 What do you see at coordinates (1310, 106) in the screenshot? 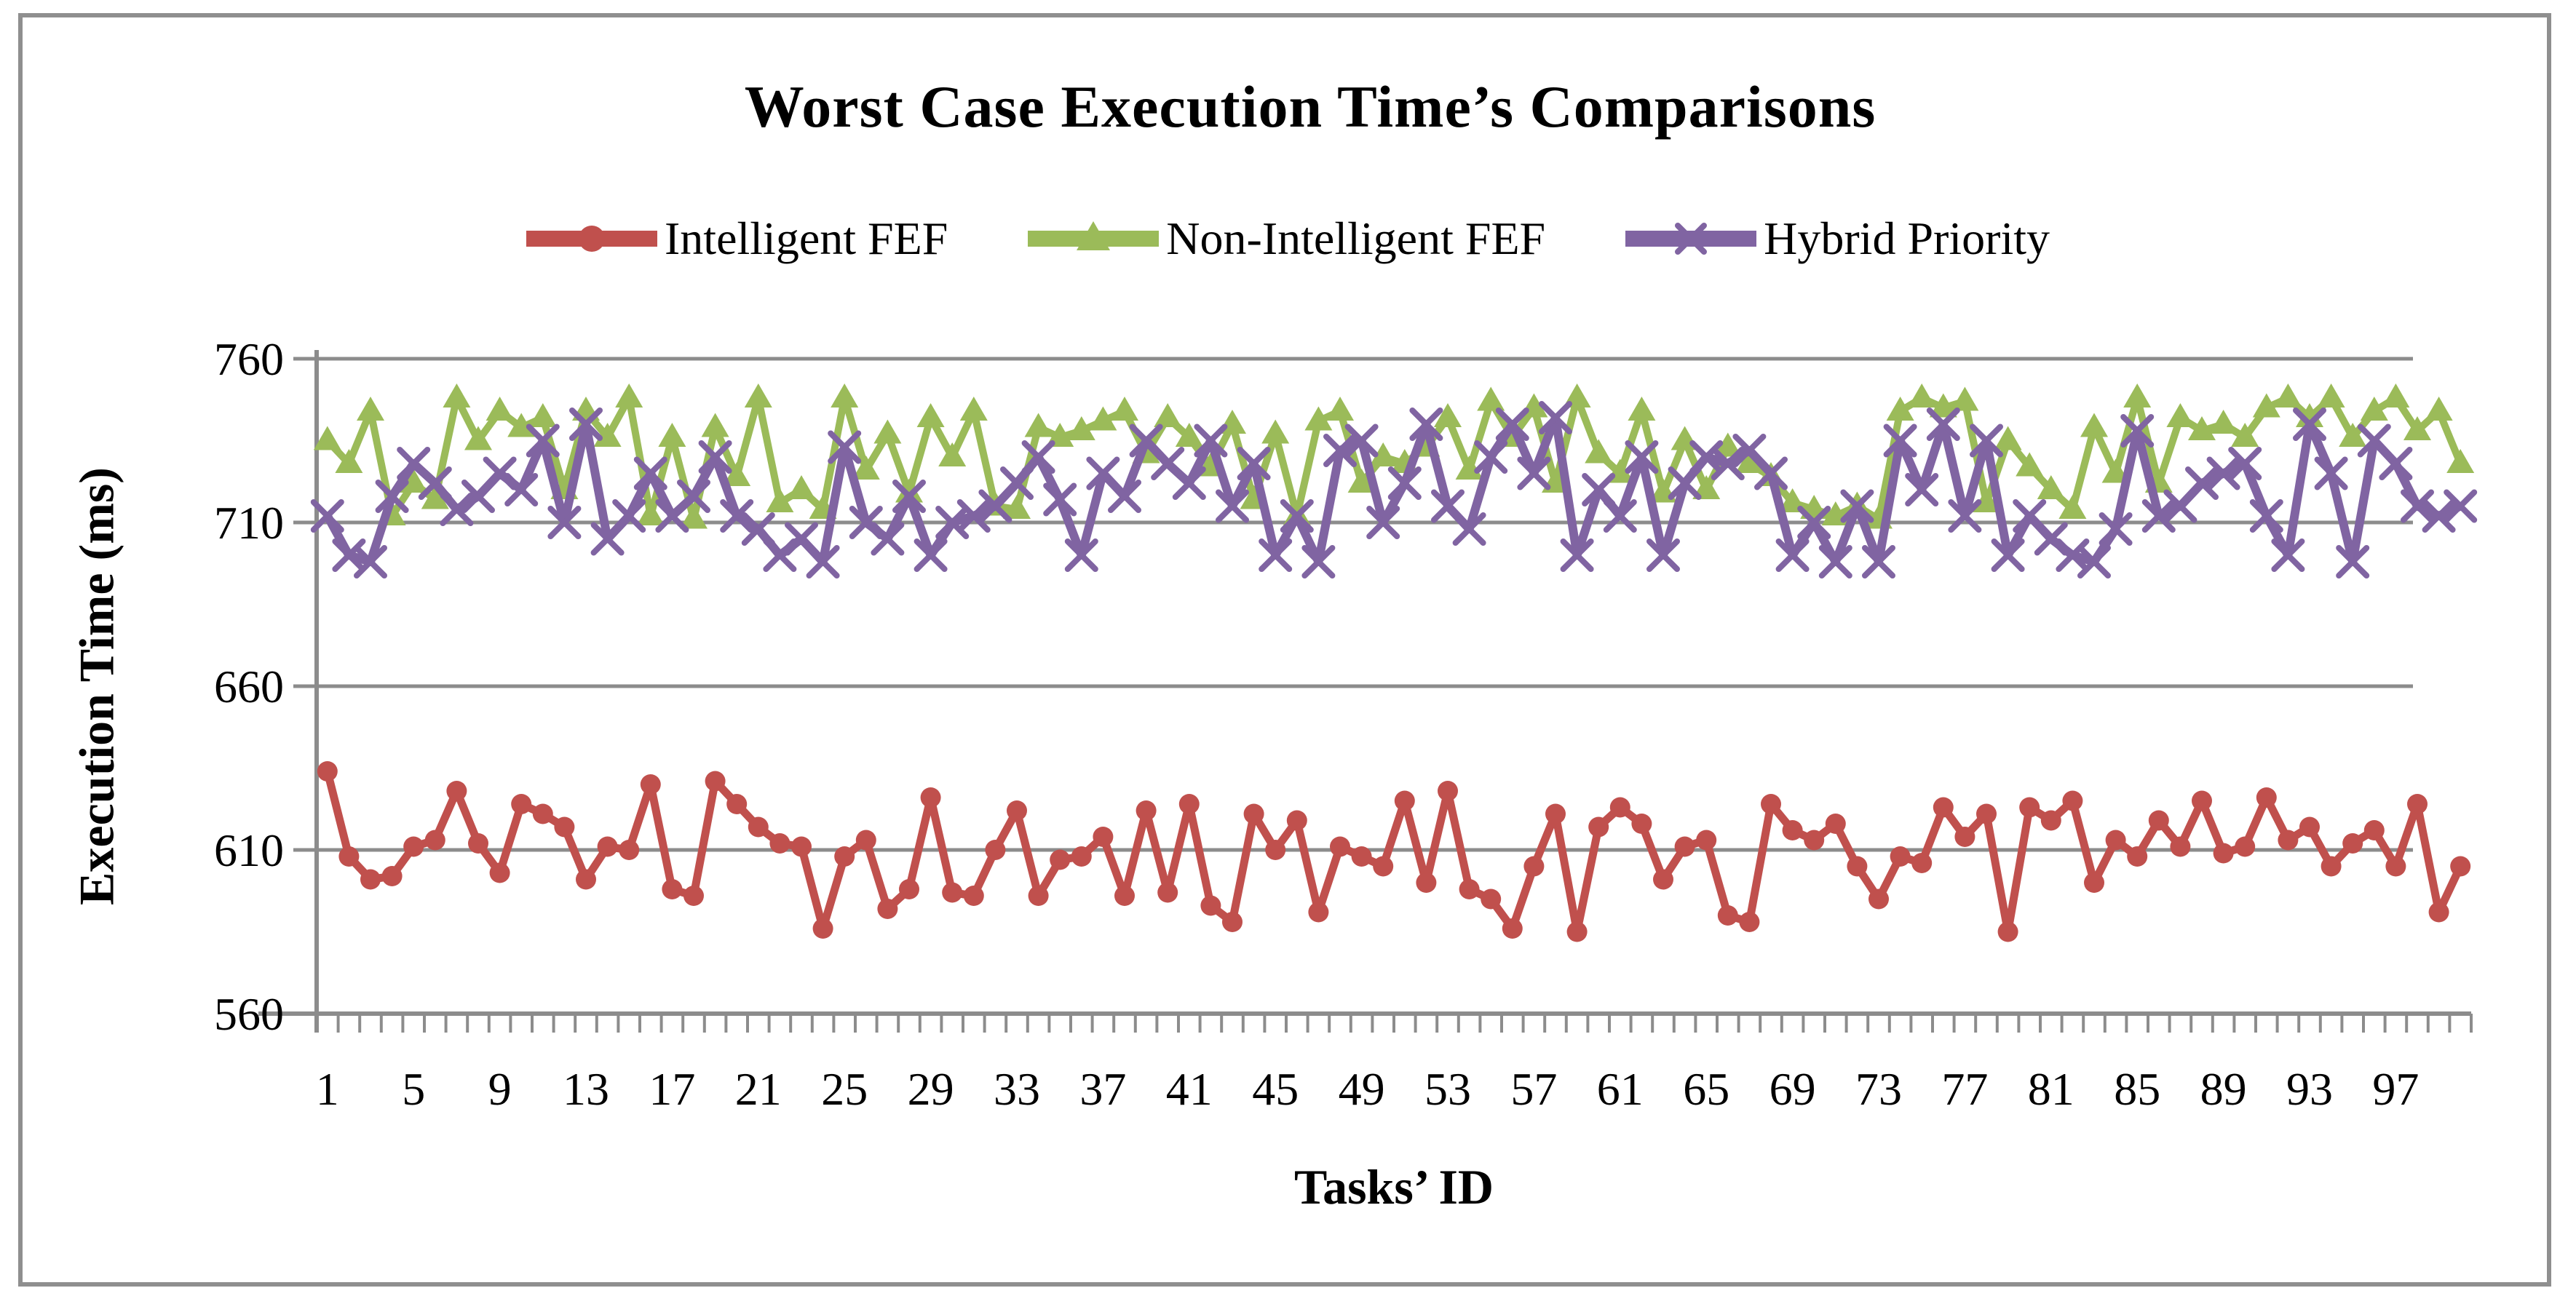
I see `chart-title: Worst Case Execution Time’s Comparisons` at bounding box center [1310, 106].